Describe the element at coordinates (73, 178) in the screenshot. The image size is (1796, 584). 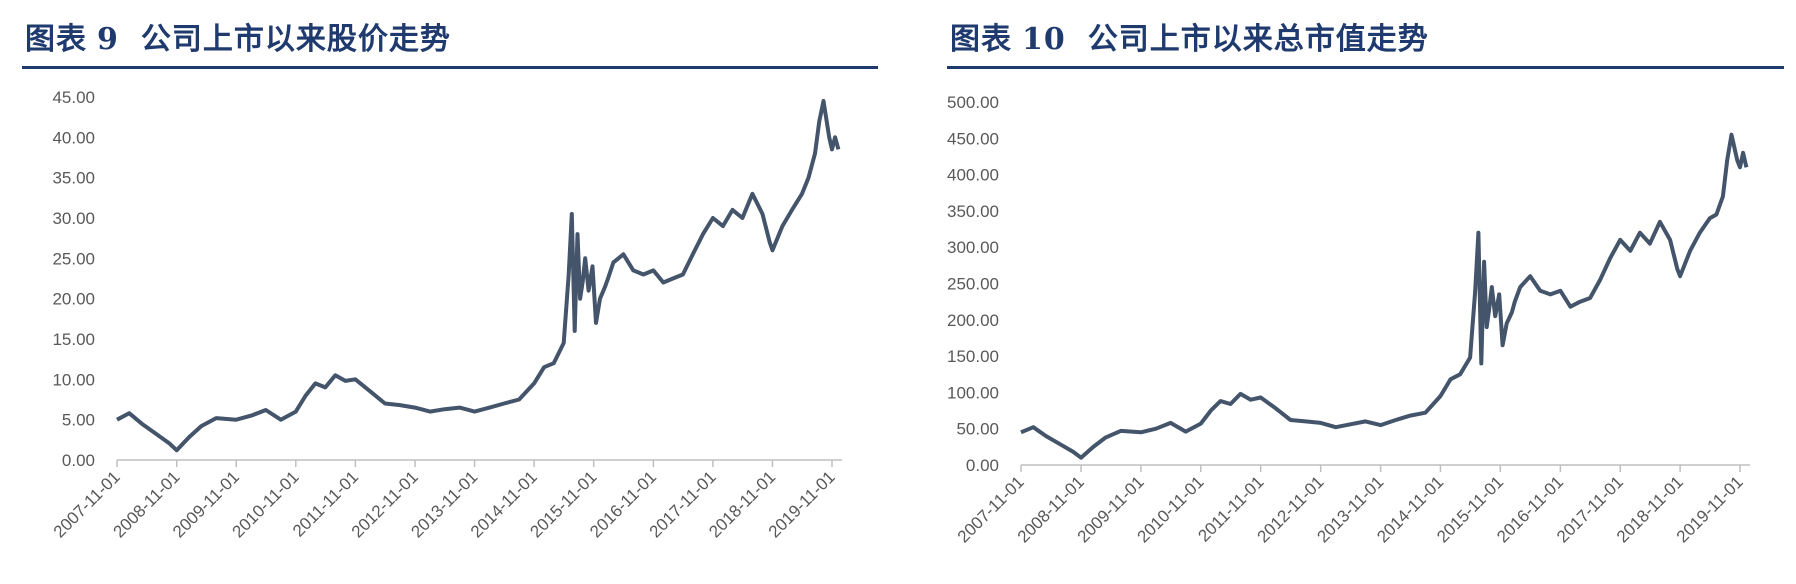
I see `y-tick-label: 35.00` at that location.